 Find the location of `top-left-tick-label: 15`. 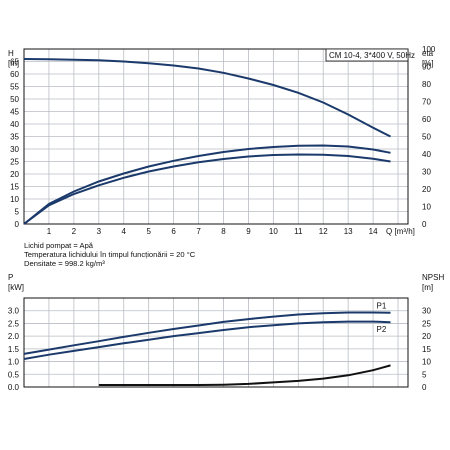

top-left-tick-label: 15 is located at coordinates (14, 187).